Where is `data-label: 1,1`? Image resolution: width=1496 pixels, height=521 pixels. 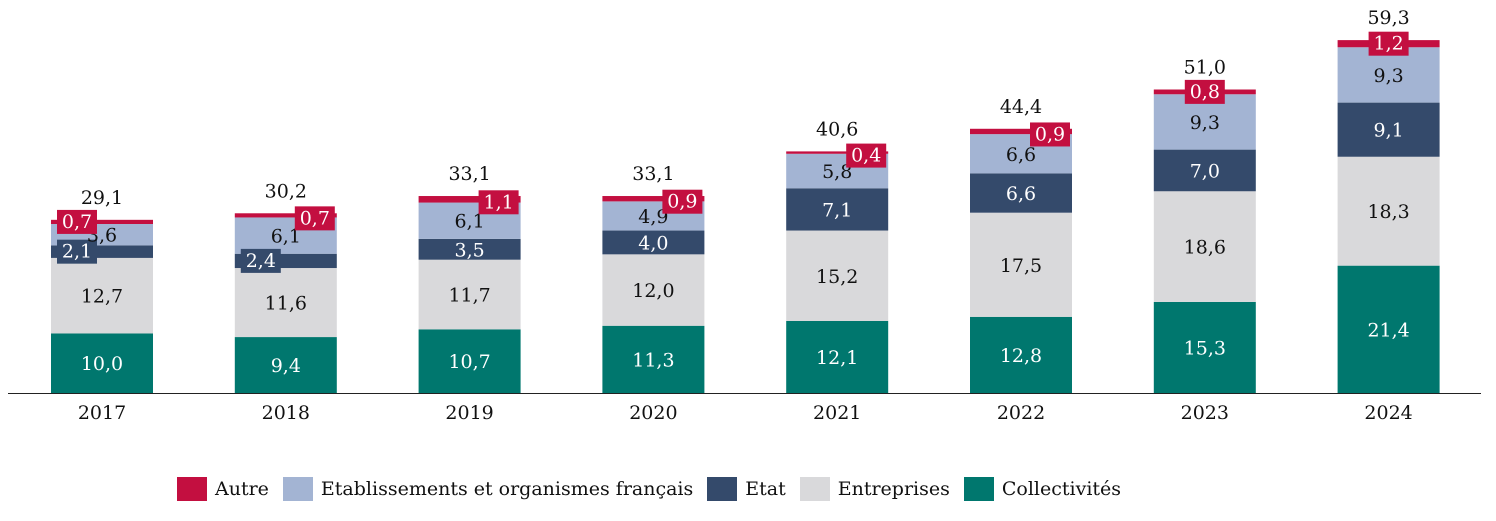 data-label: 1,1 is located at coordinates (498, 202).